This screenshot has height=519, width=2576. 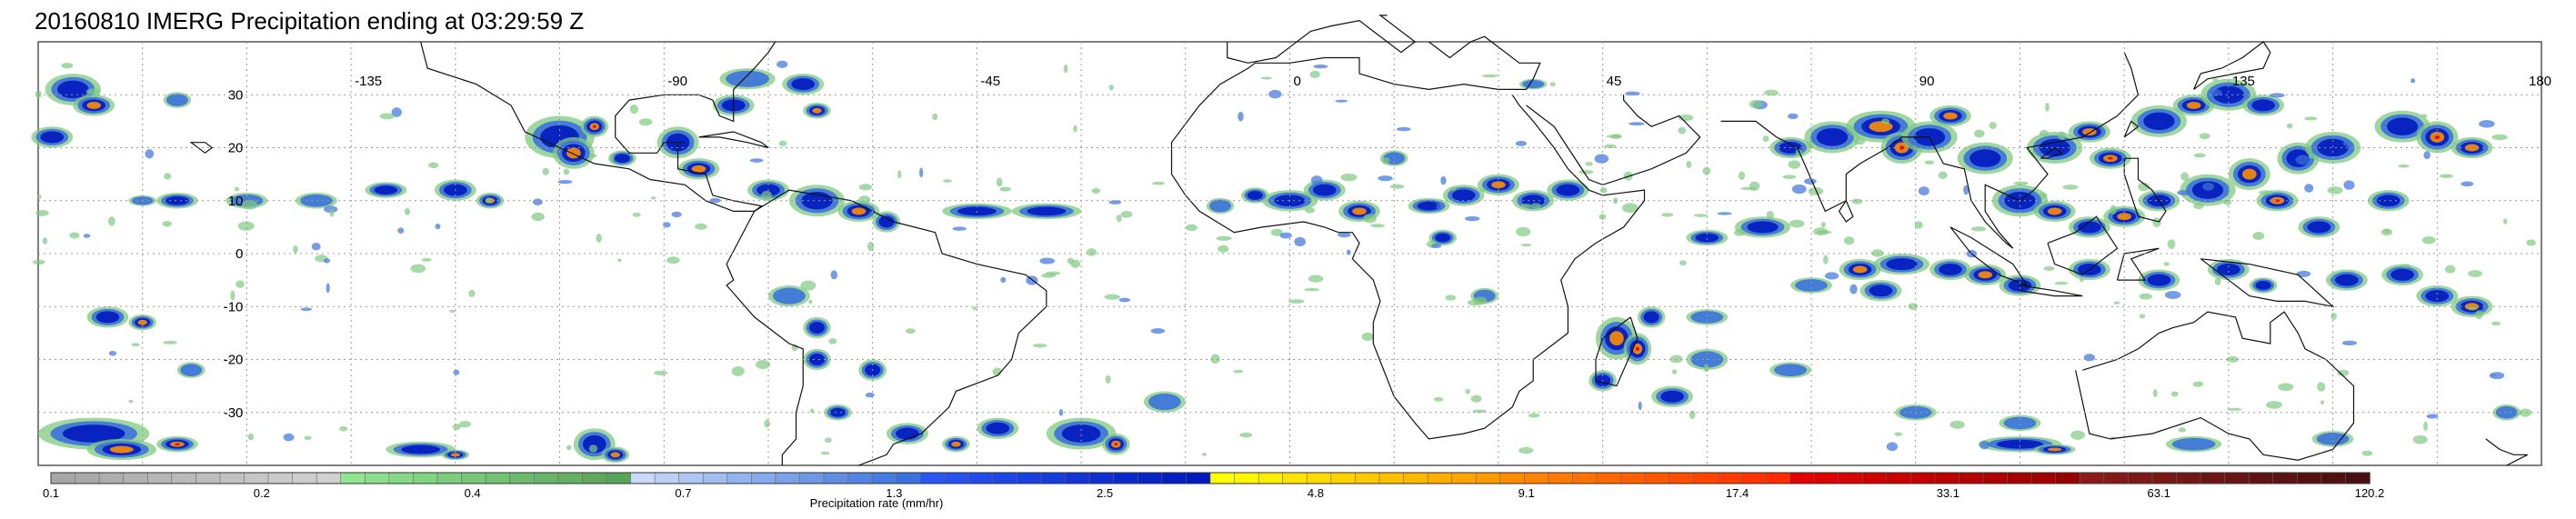 What do you see at coordinates (677, 81) in the screenshot?
I see `lon-label: -90` at bounding box center [677, 81].